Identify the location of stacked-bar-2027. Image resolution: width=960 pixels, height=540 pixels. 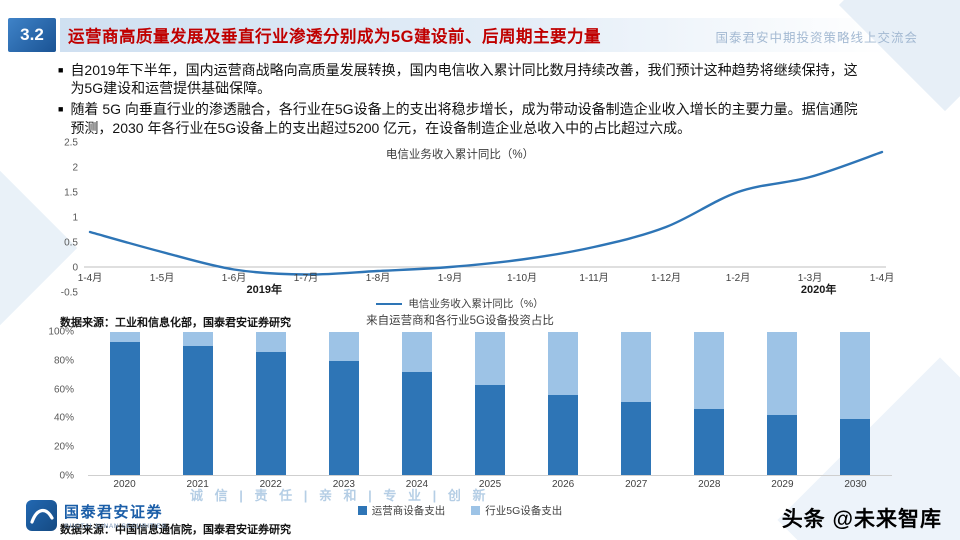
(636, 403).